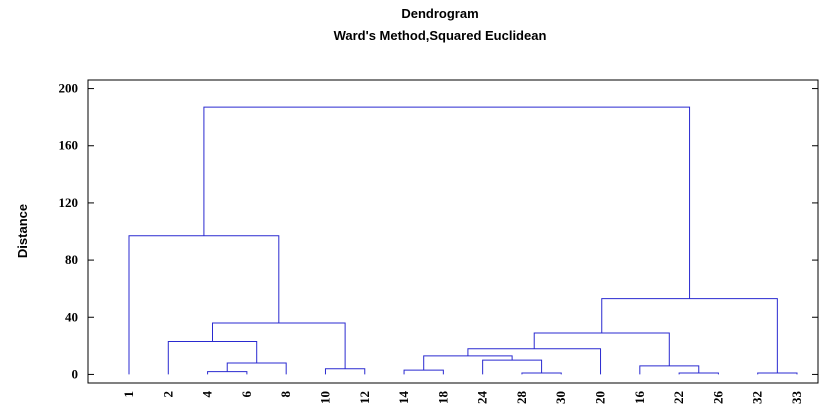  I want to click on y-tick-label: 40, so click(71, 316).